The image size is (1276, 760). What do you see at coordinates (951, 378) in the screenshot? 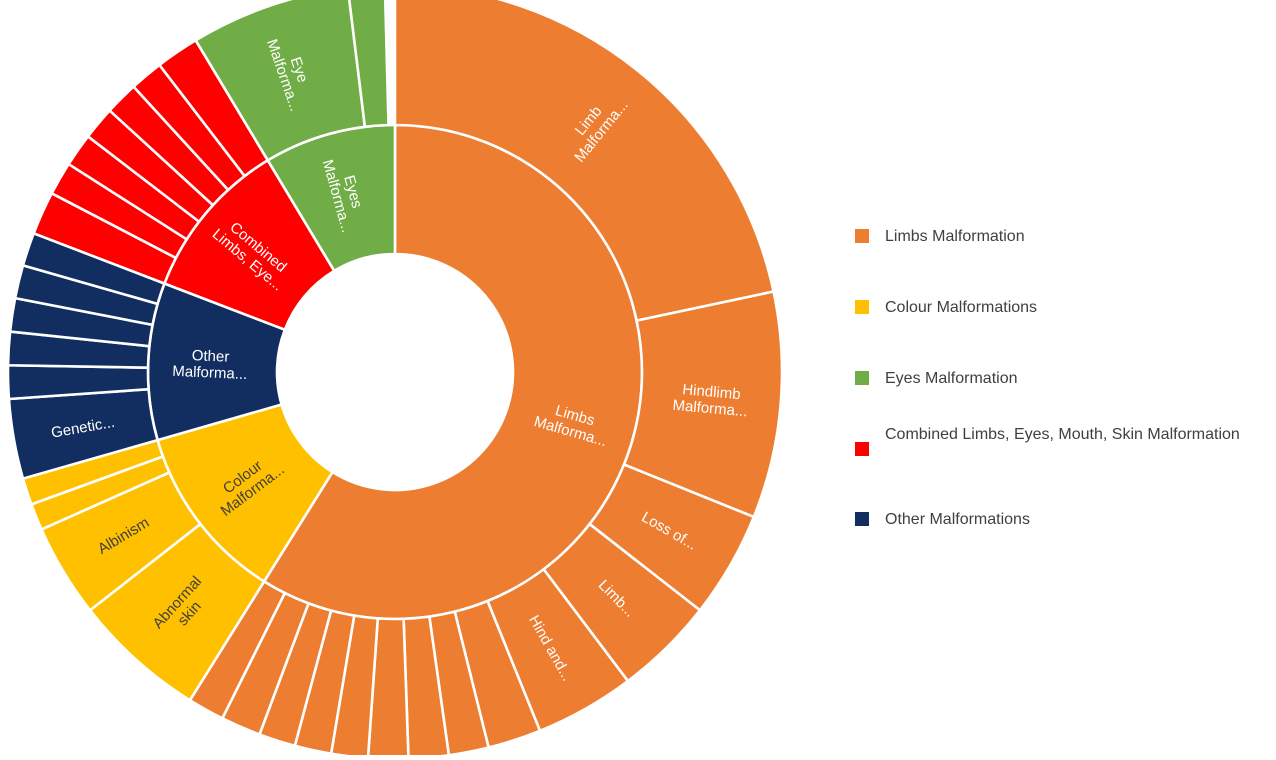
I see `legend-label: Eyes Malformation` at bounding box center [951, 378].